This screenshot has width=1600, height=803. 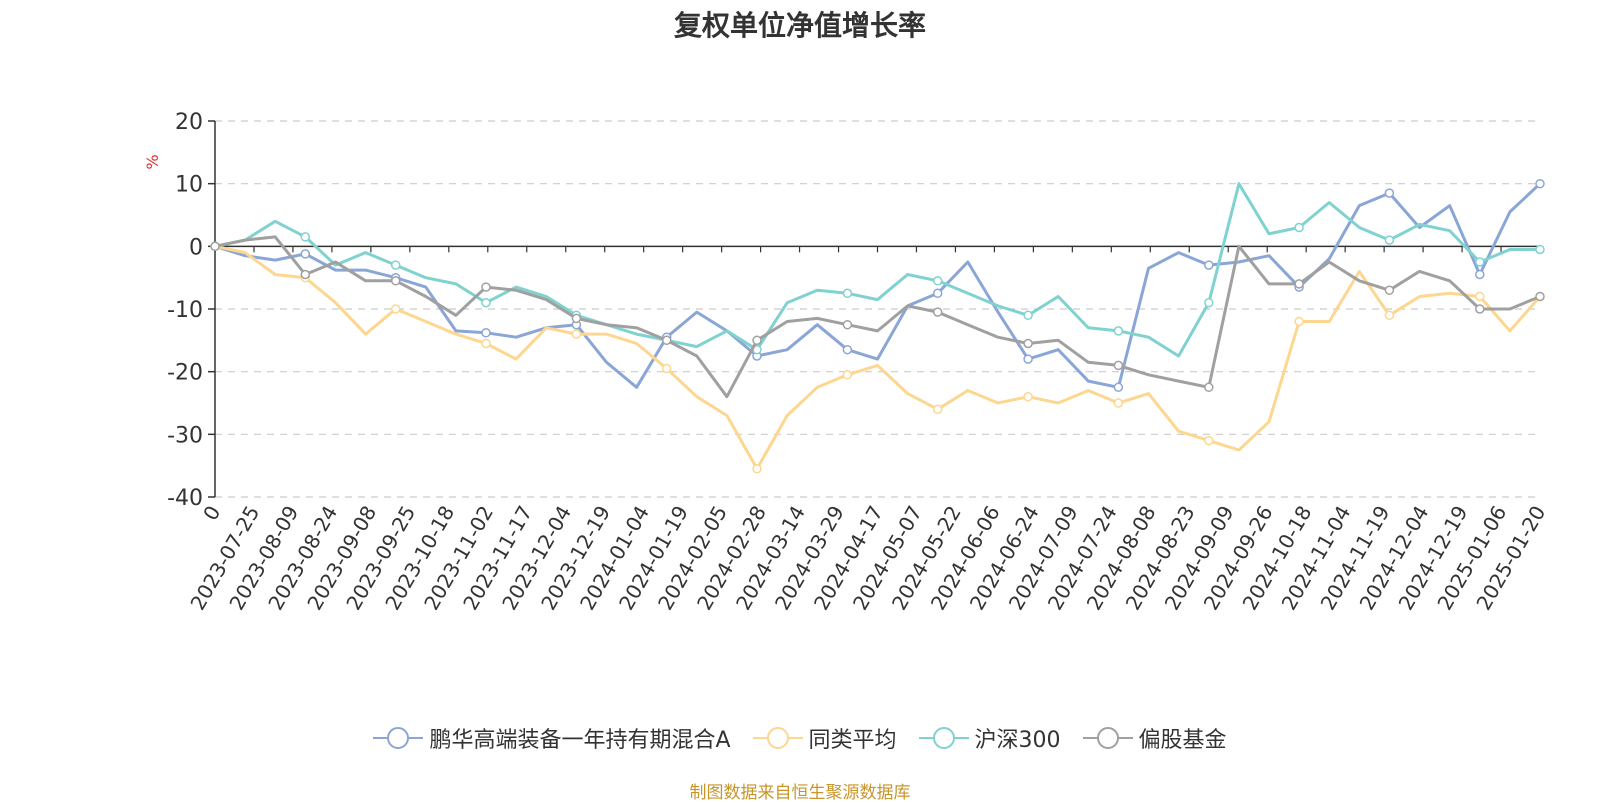 What do you see at coordinates (185, 310) in the screenshot?
I see `y-tick-label: -10` at bounding box center [185, 310].